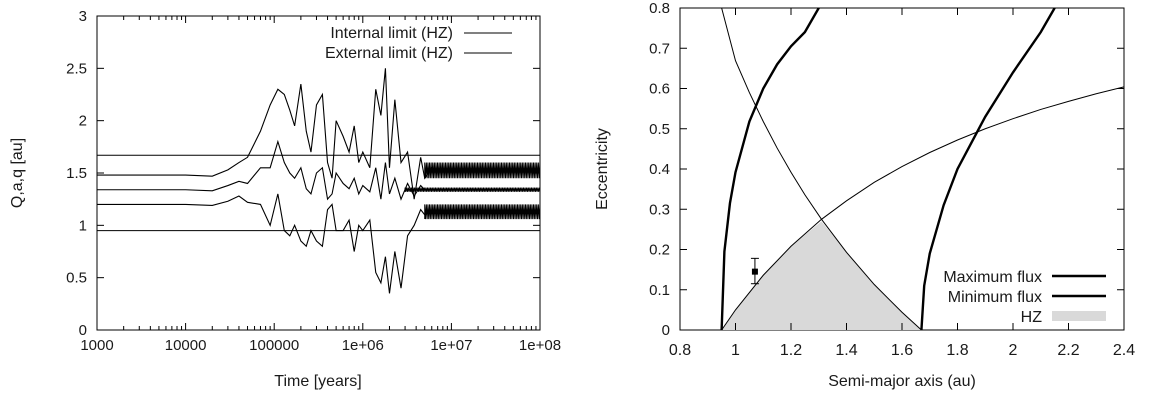  I want to click on y-tick-label: 0.7, so click(659, 48).